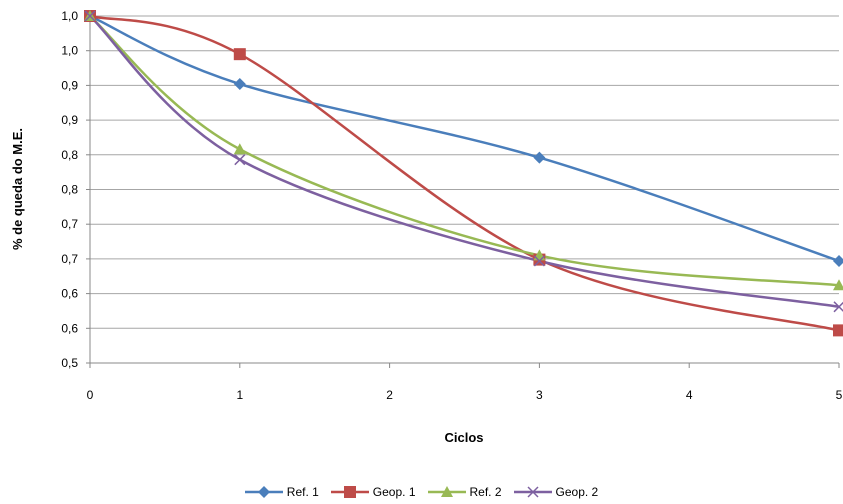  Describe the element at coordinates (90, 395) in the screenshot. I see `x-tick-label: 0` at that location.